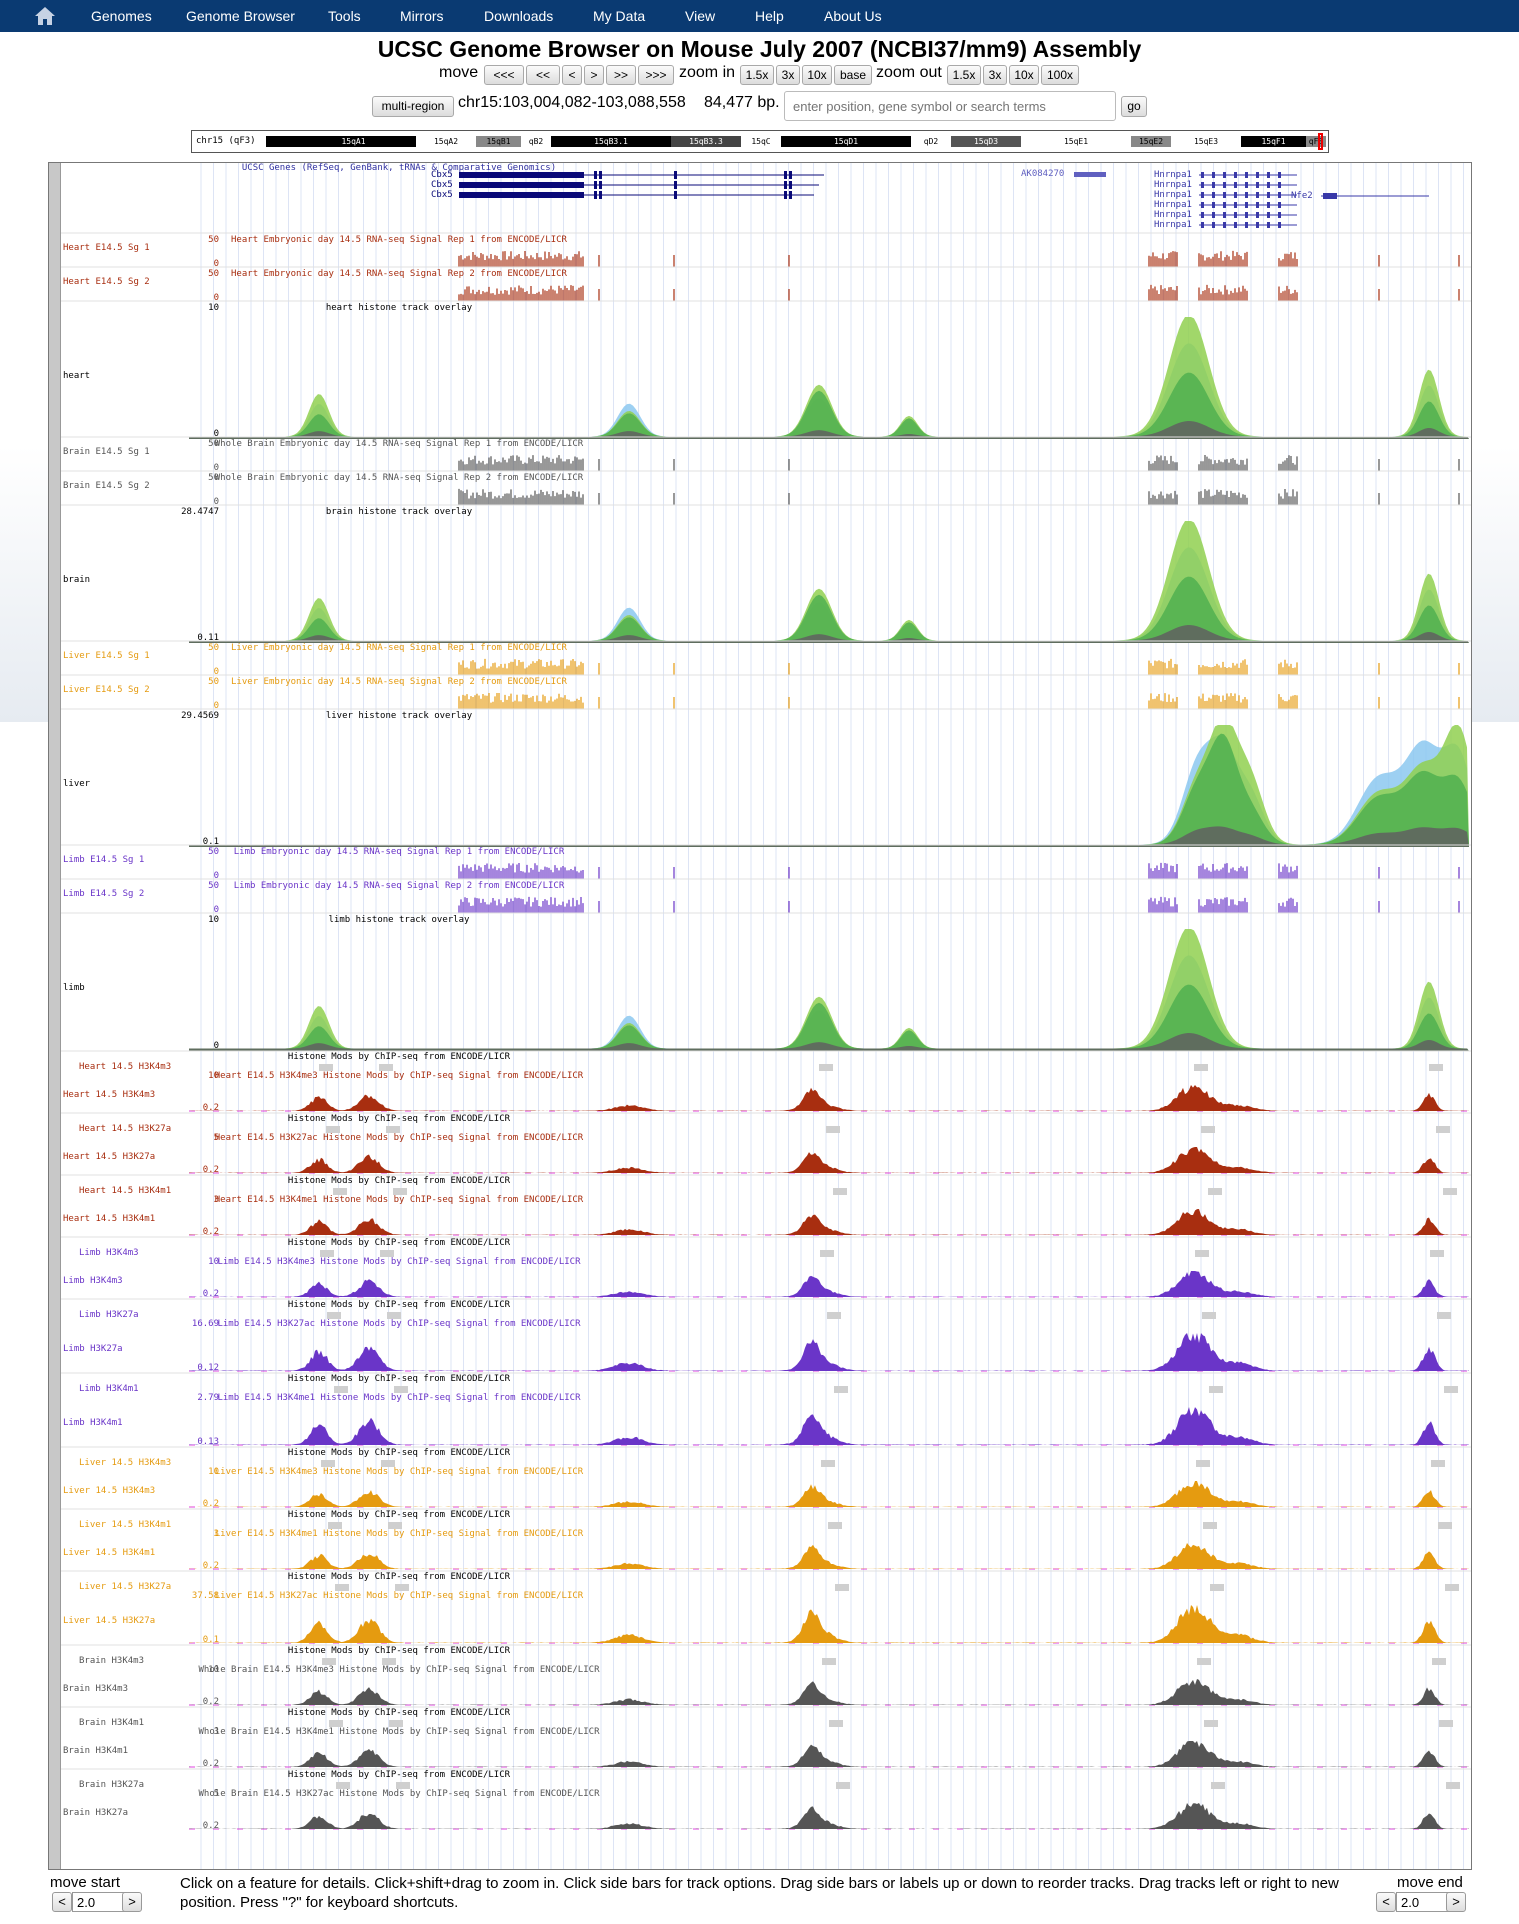 This screenshot has height=1924, width=1519. What do you see at coordinates (995, 75) in the screenshot?
I see `zoom-out-3x-button: 3x` at bounding box center [995, 75].